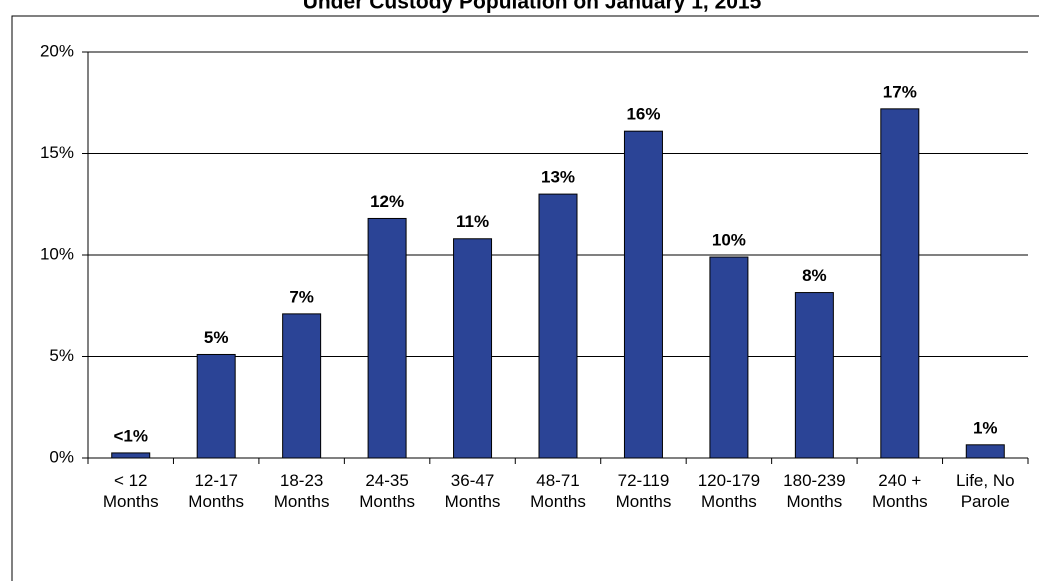 Image resolution: width=1039 pixels, height=586 pixels. Describe the element at coordinates (216, 337) in the screenshot. I see `data-label: 5%` at that location.